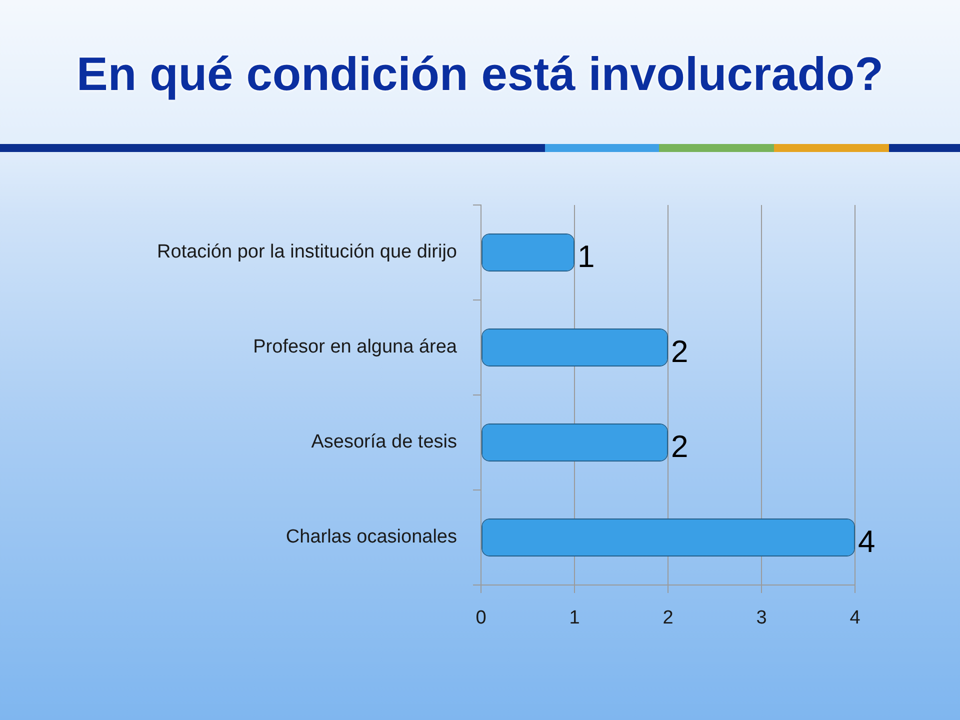 The width and height of the screenshot is (960, 720). I want to click on x-tick-label: 0, so click(481, 618).